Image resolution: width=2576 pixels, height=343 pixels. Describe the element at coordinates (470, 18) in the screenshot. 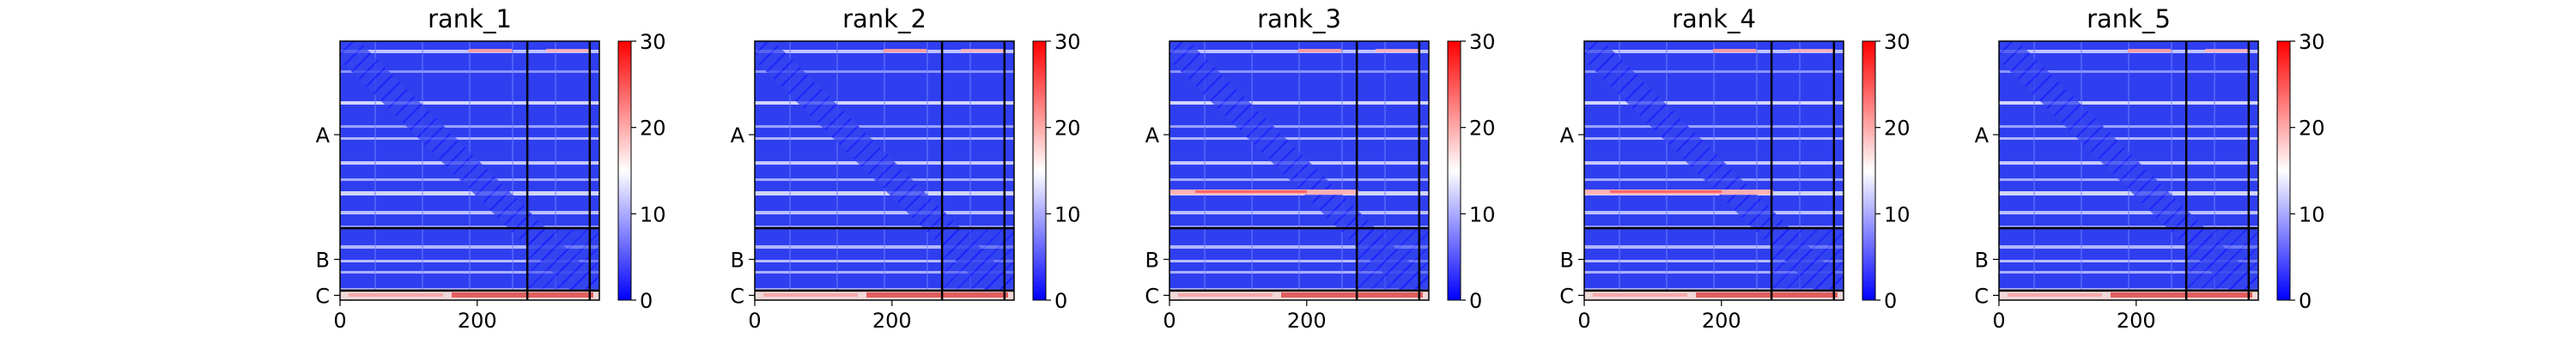

I see `panel-title: rank_1` at that location.